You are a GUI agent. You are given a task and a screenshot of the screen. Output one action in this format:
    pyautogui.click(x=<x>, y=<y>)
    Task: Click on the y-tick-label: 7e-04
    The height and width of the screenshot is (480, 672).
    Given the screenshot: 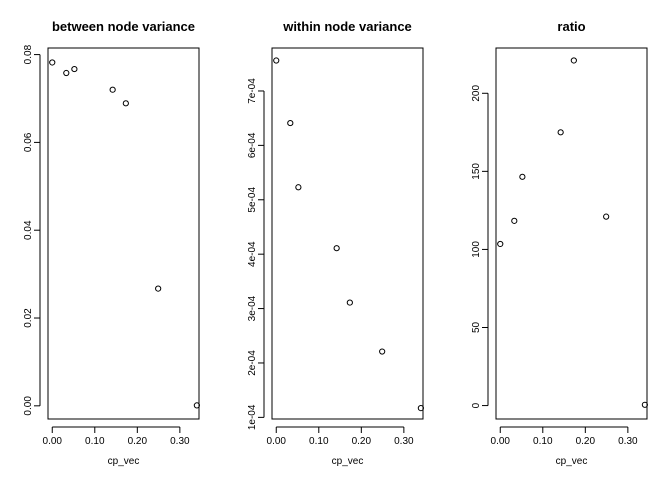 What is the action you would take?
    pyautogui.click(x=252, y=91)
    